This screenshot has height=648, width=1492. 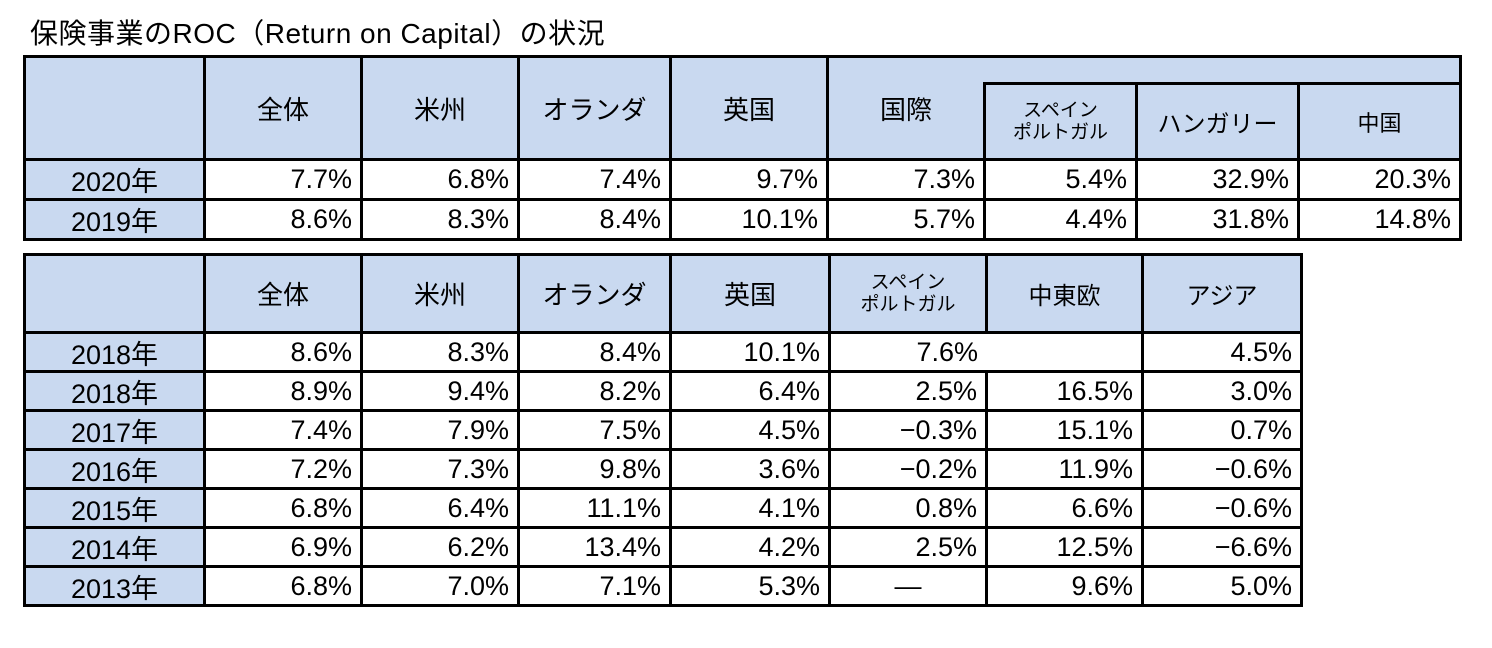 What do you see at coordinates (281, 547) in the screenshot?
I see `value-cell: 6.9%` at bounding box center [281, 547].